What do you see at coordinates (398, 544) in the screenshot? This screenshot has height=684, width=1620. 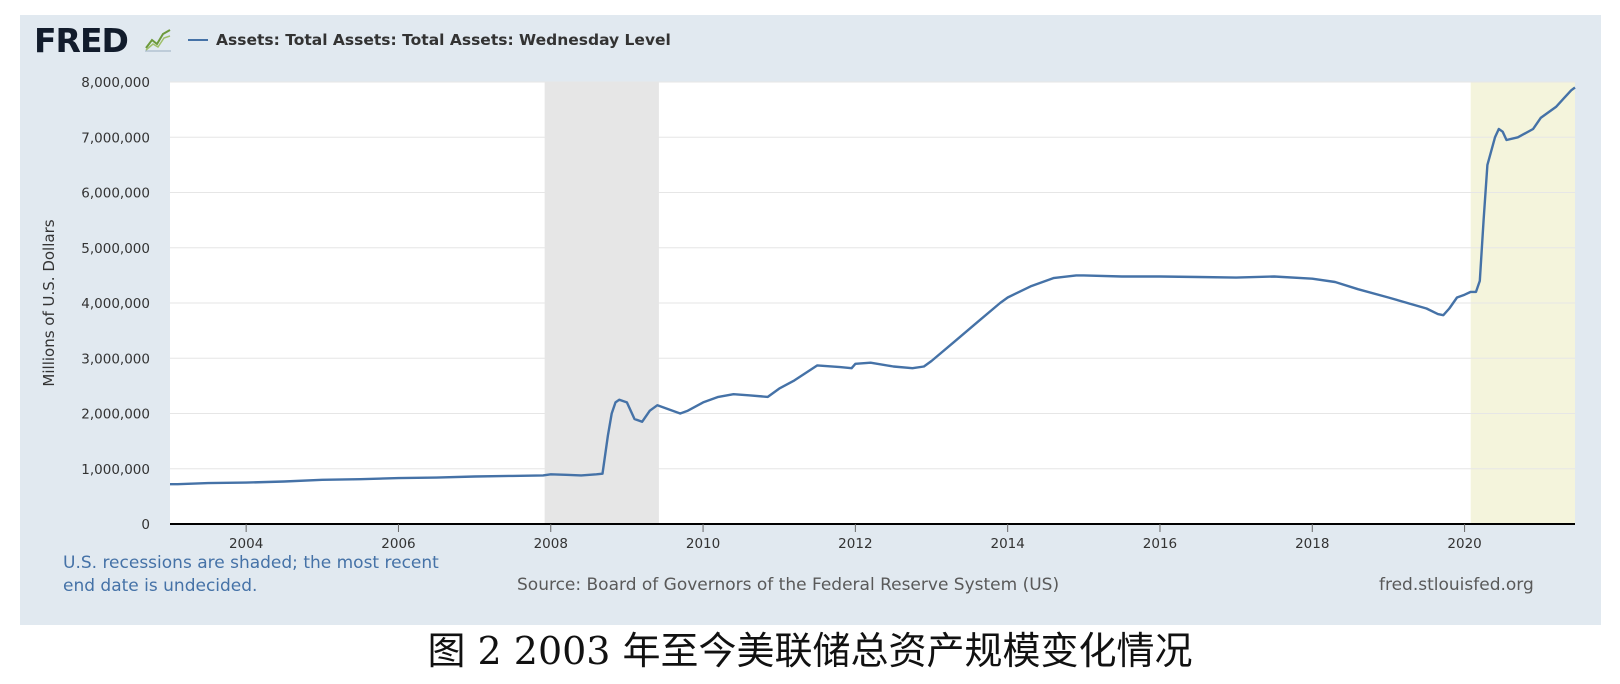 I see `x-tick-label: 2006` at bounding box center [398, 544].